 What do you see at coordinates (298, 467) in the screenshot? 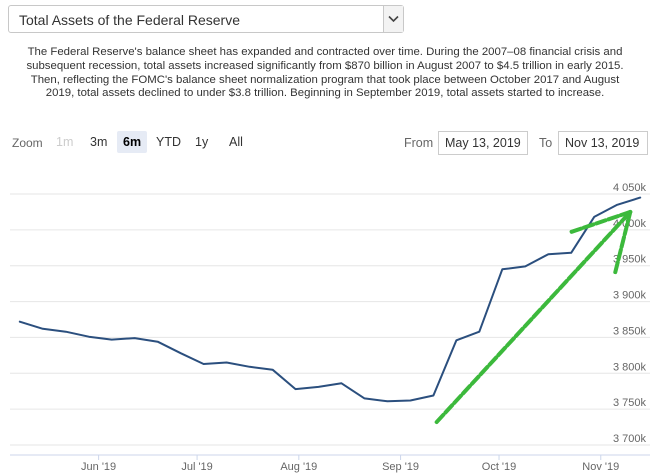
I see `x-tick-label: Aug '19` at bounding box center [298, 467].